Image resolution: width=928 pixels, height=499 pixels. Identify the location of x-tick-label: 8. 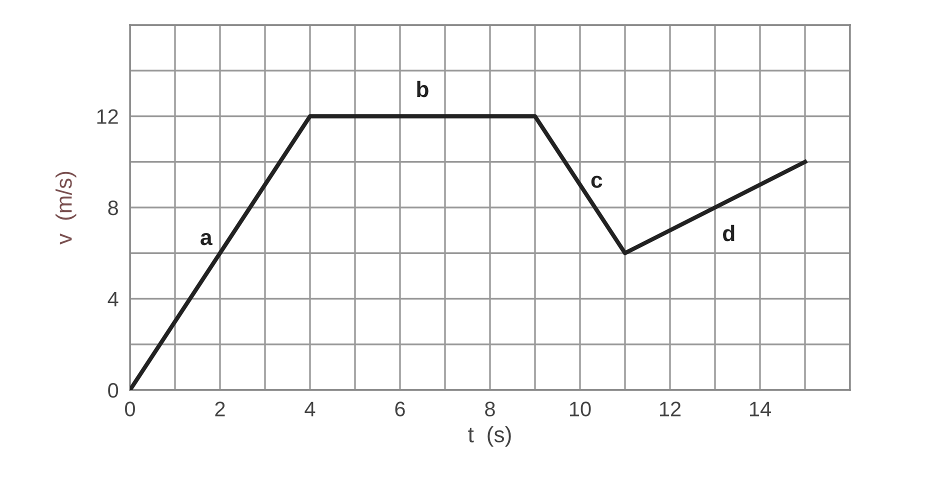
(490, 409).